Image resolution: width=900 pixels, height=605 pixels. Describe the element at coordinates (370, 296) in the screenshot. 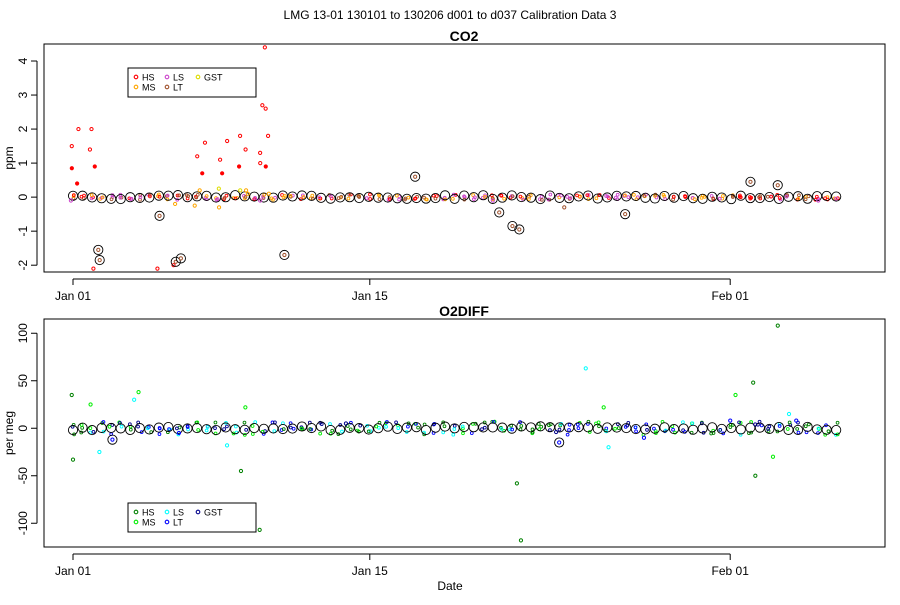

I see `x-tick-label: Jan 15` at that location.